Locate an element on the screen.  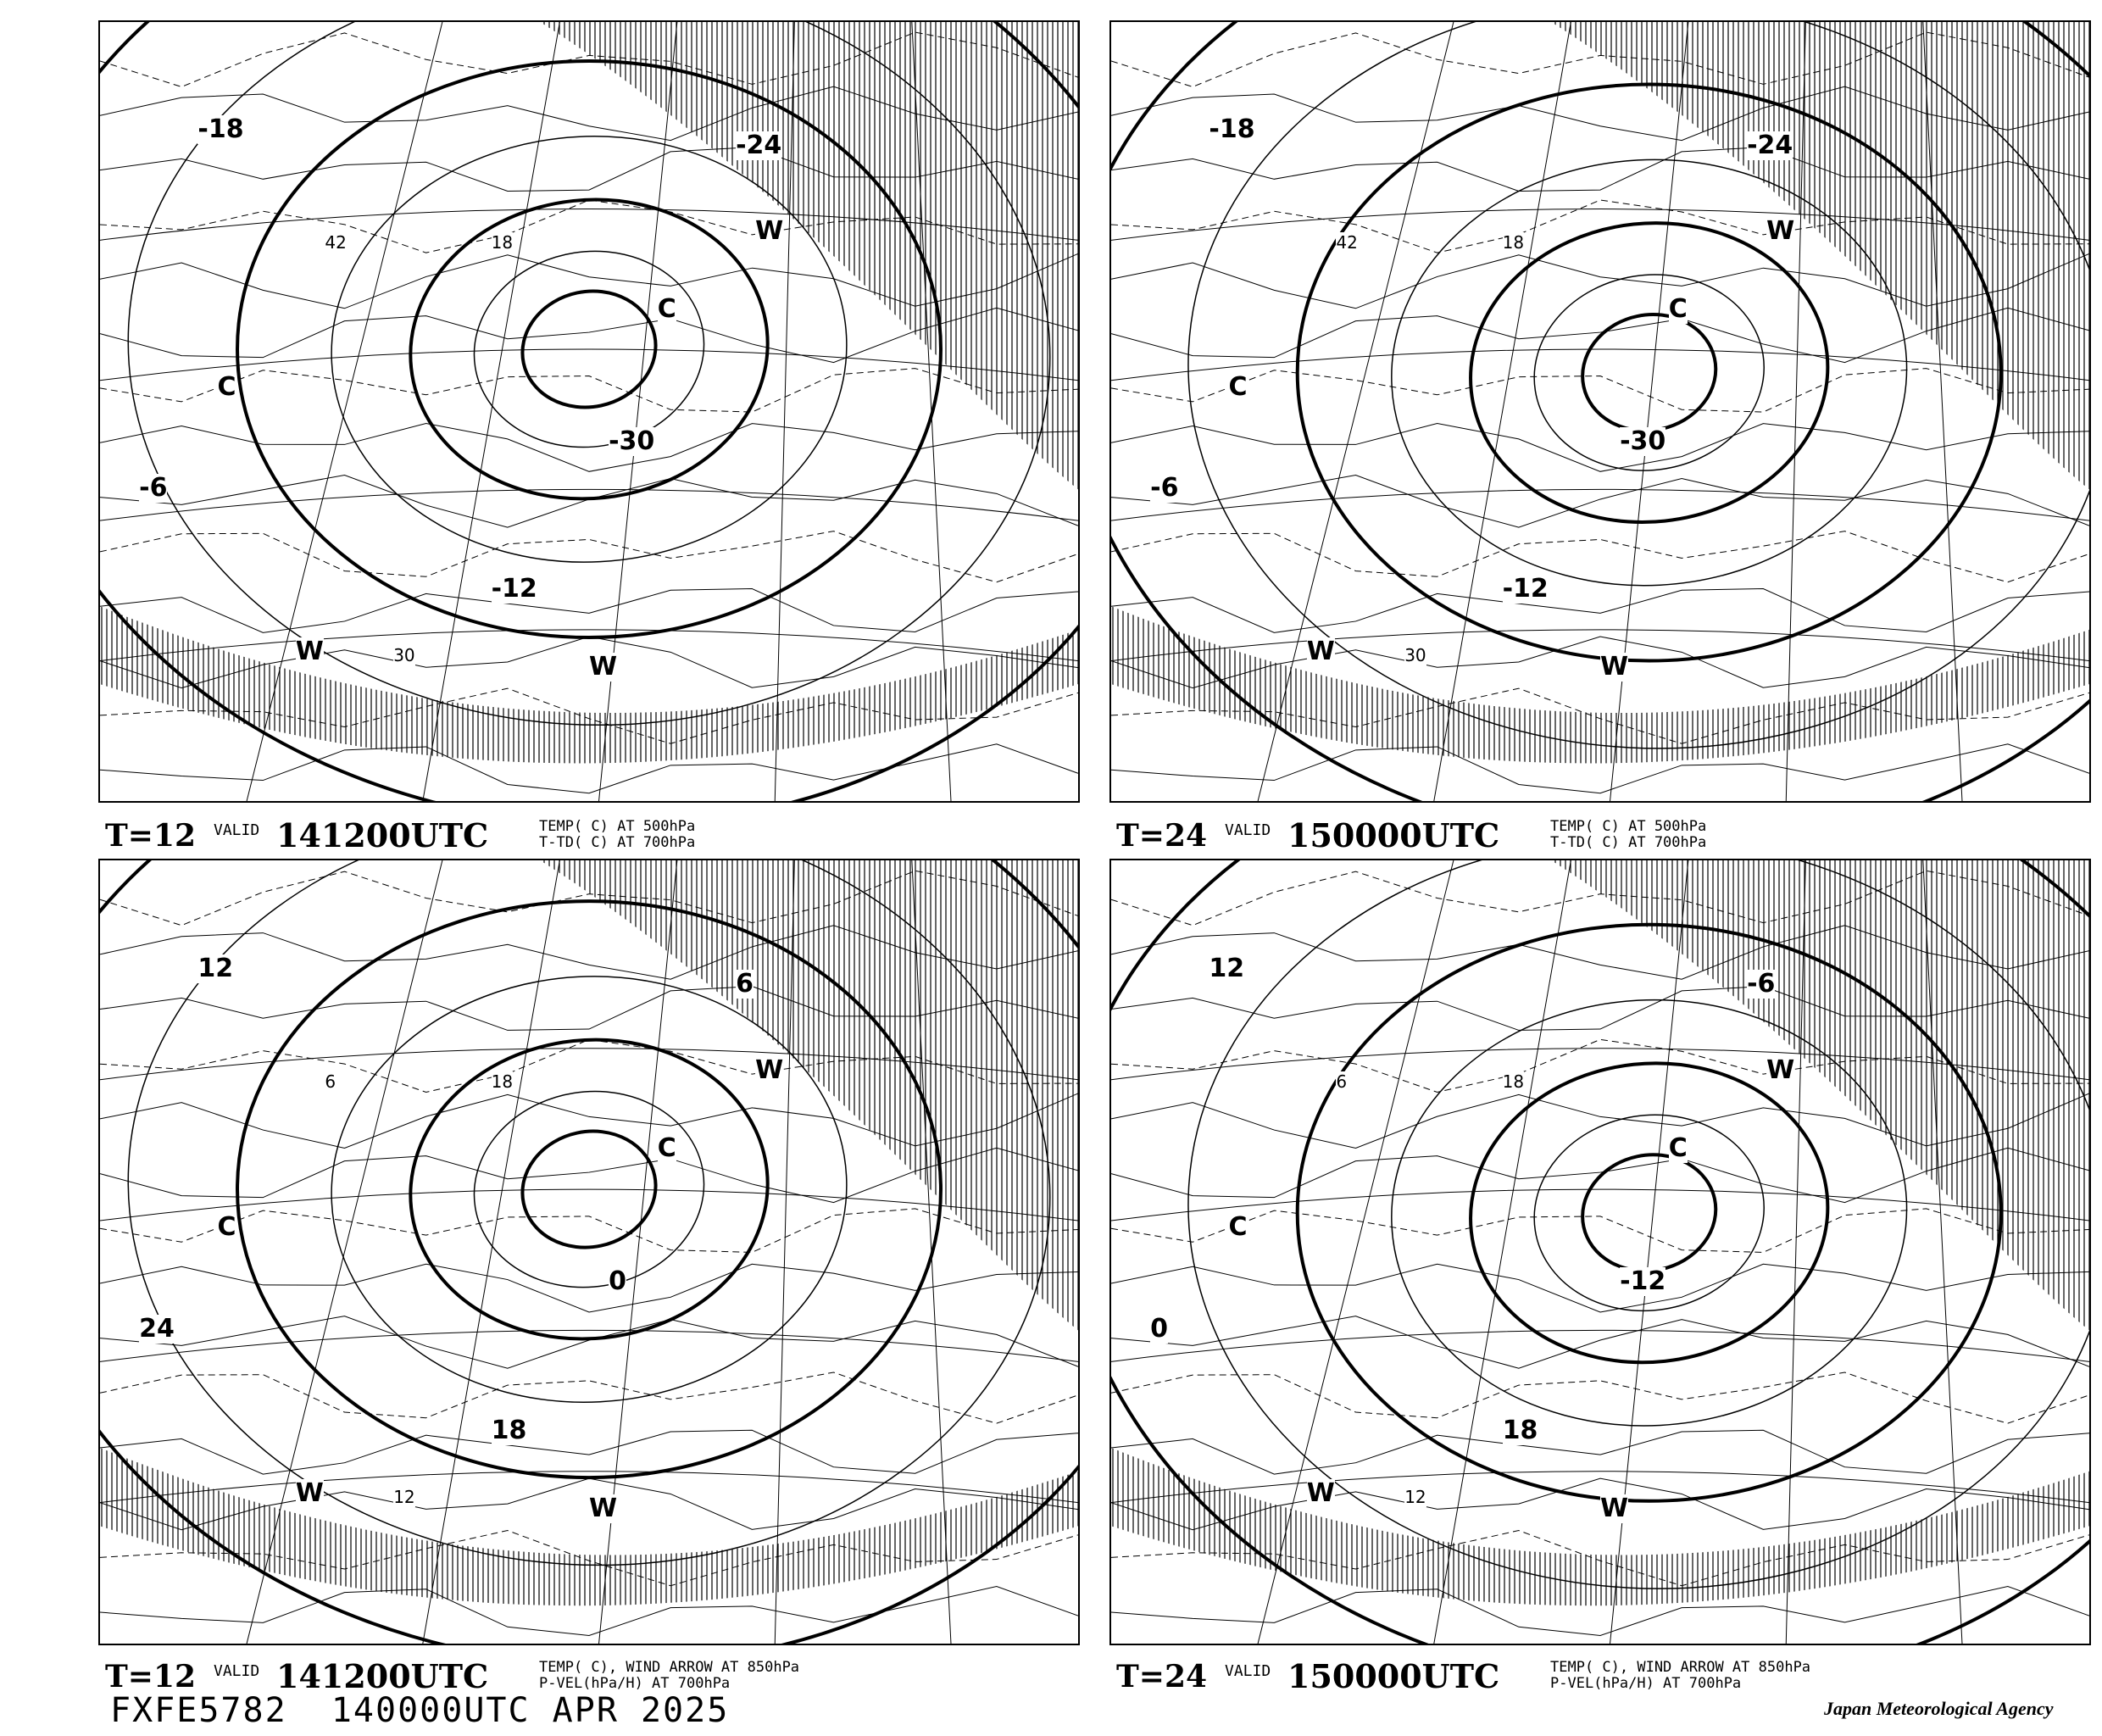
contour-label: 30 is located at coordinates (404, 655).